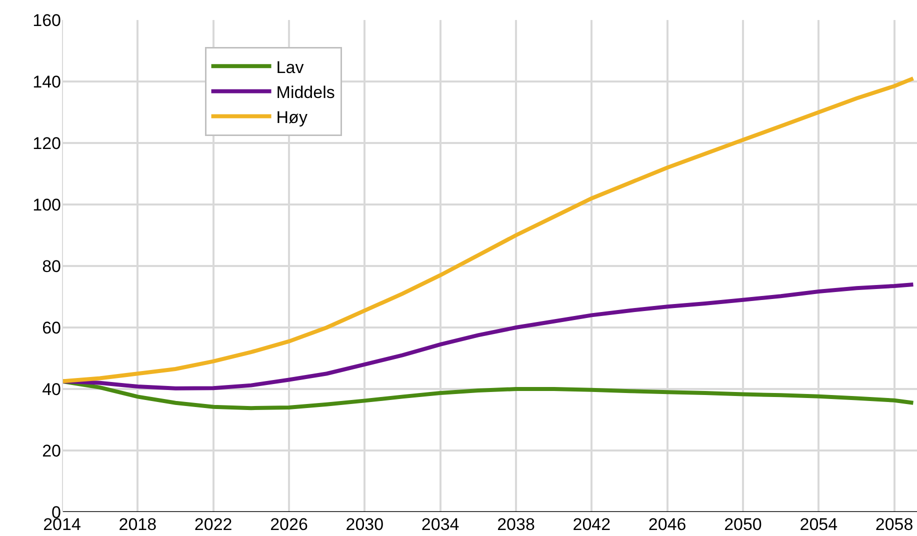 The height and width of the screenshot is (536, 917). What do you see at coordinates (51, 328) in the screenshot?
I see `y-tick-label: 60` at bounding box center [51, 328].